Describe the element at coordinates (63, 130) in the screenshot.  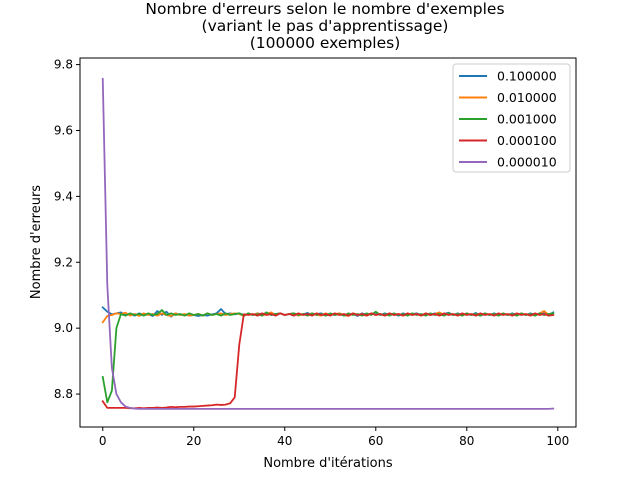
I see `y-tick-label: 9.6` at that location.